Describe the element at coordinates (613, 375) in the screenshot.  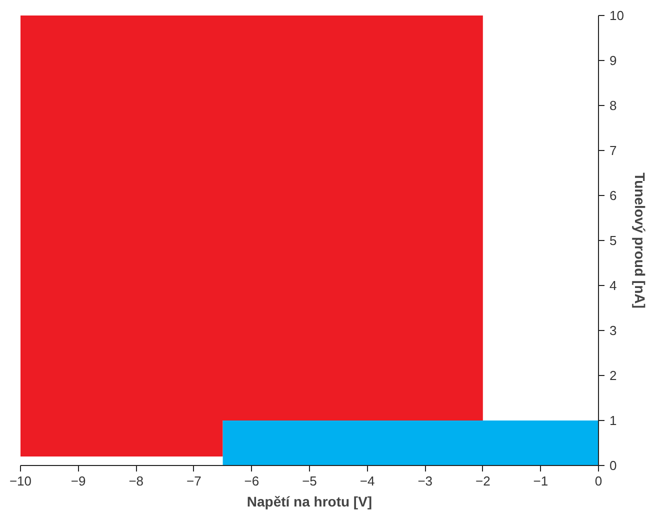
I see `y-tick-label: 2` at that location.